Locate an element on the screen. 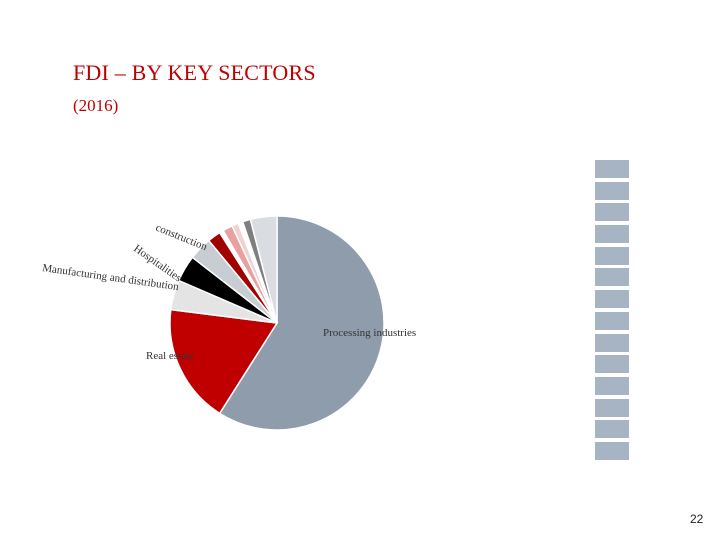  pie-label-real-estate: Real estate is located at coordinates (170, 356).